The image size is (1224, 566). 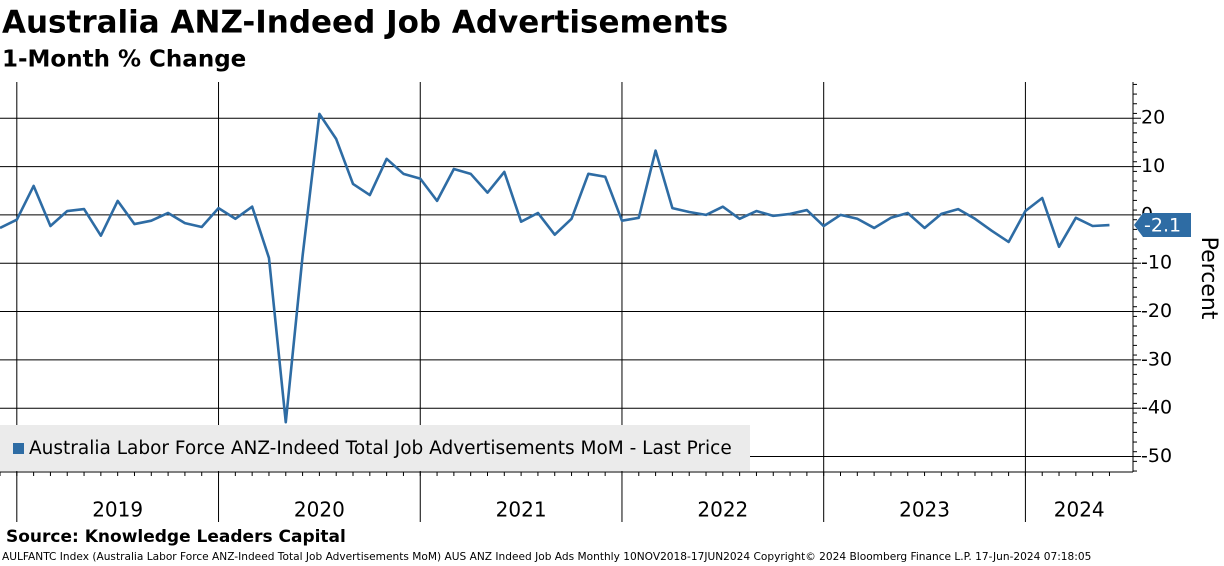 I want to click on x-tick-label: 2022, so click(x=722, y=510).